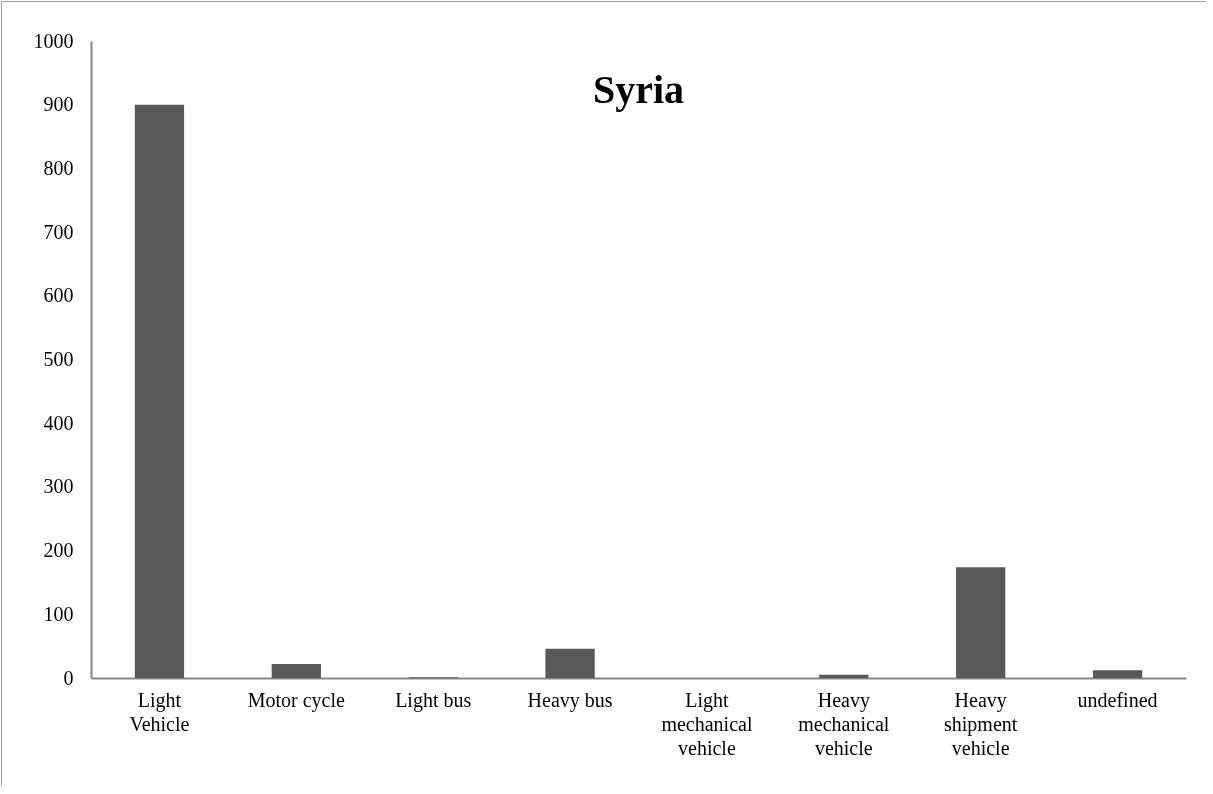  Describe the element at coordinates (58, 104) in the screenshot. I see `y-tick-label: 900` at that location.